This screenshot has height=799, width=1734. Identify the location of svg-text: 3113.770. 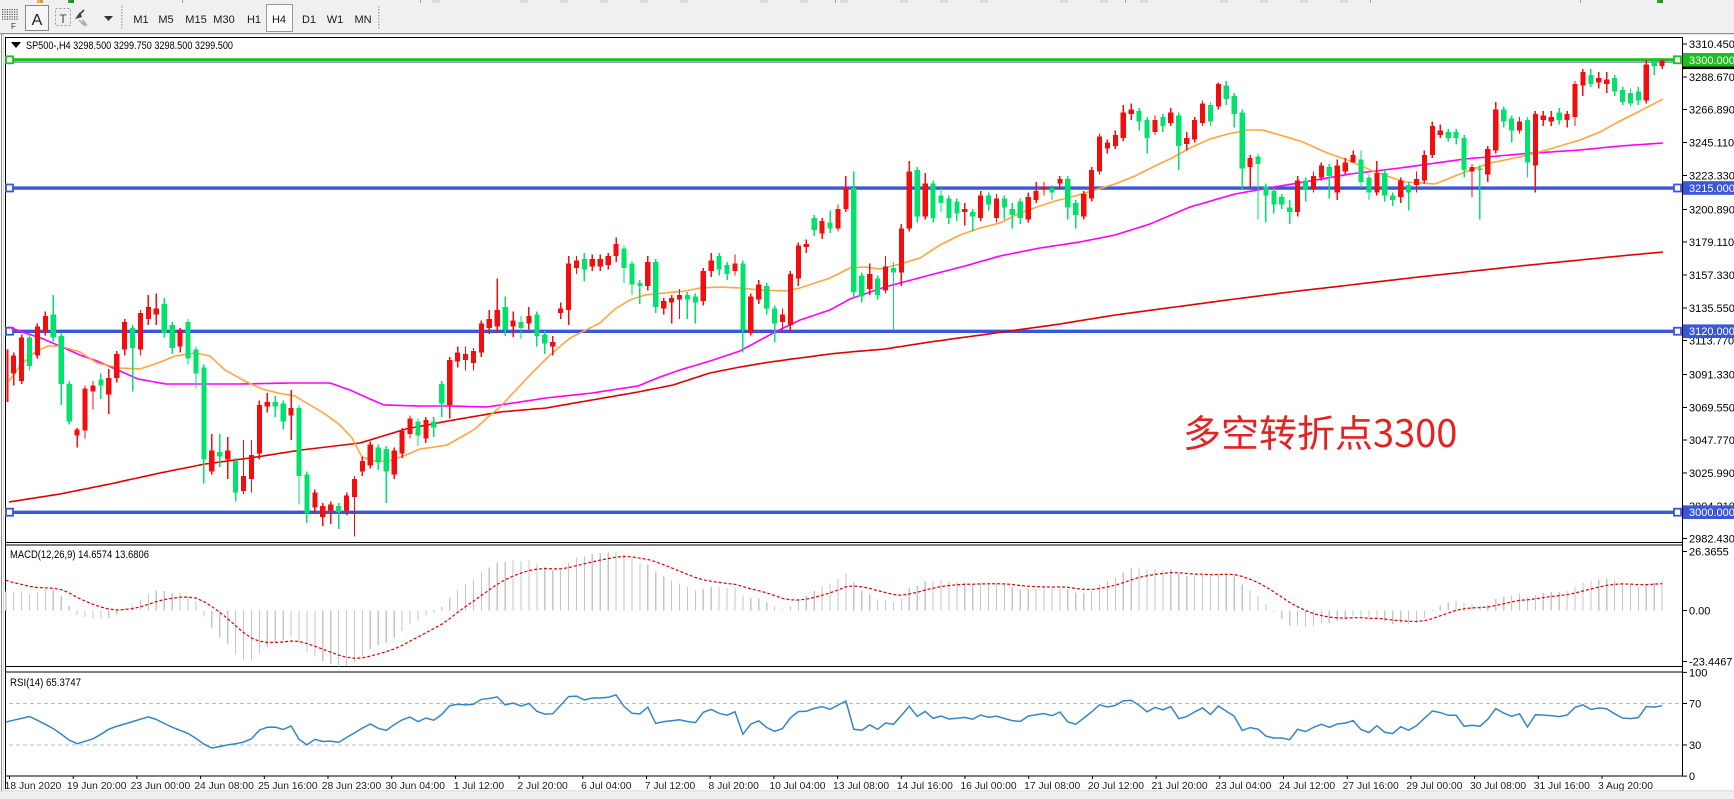
(1711, 342).